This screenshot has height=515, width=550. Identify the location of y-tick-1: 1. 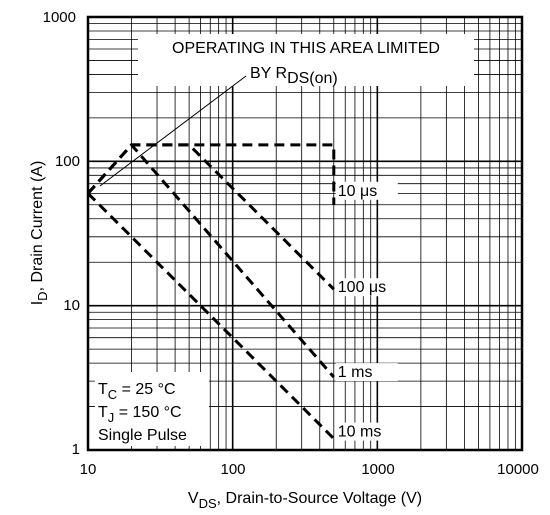
(76, 449).